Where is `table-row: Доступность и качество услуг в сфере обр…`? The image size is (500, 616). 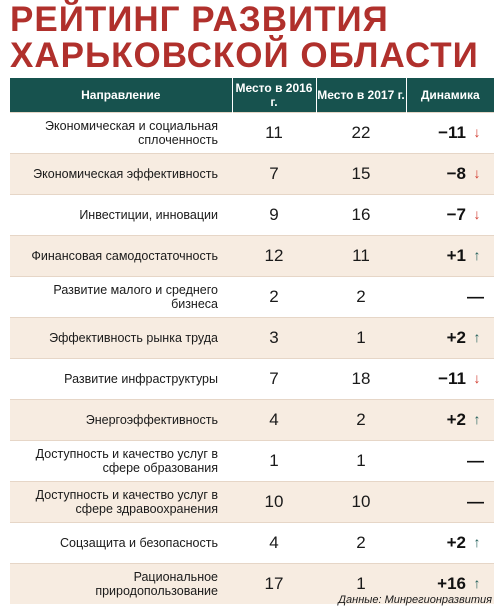 table-row: Доступность и качество услуг в сфере обр… is located at coordinates (252, 461).